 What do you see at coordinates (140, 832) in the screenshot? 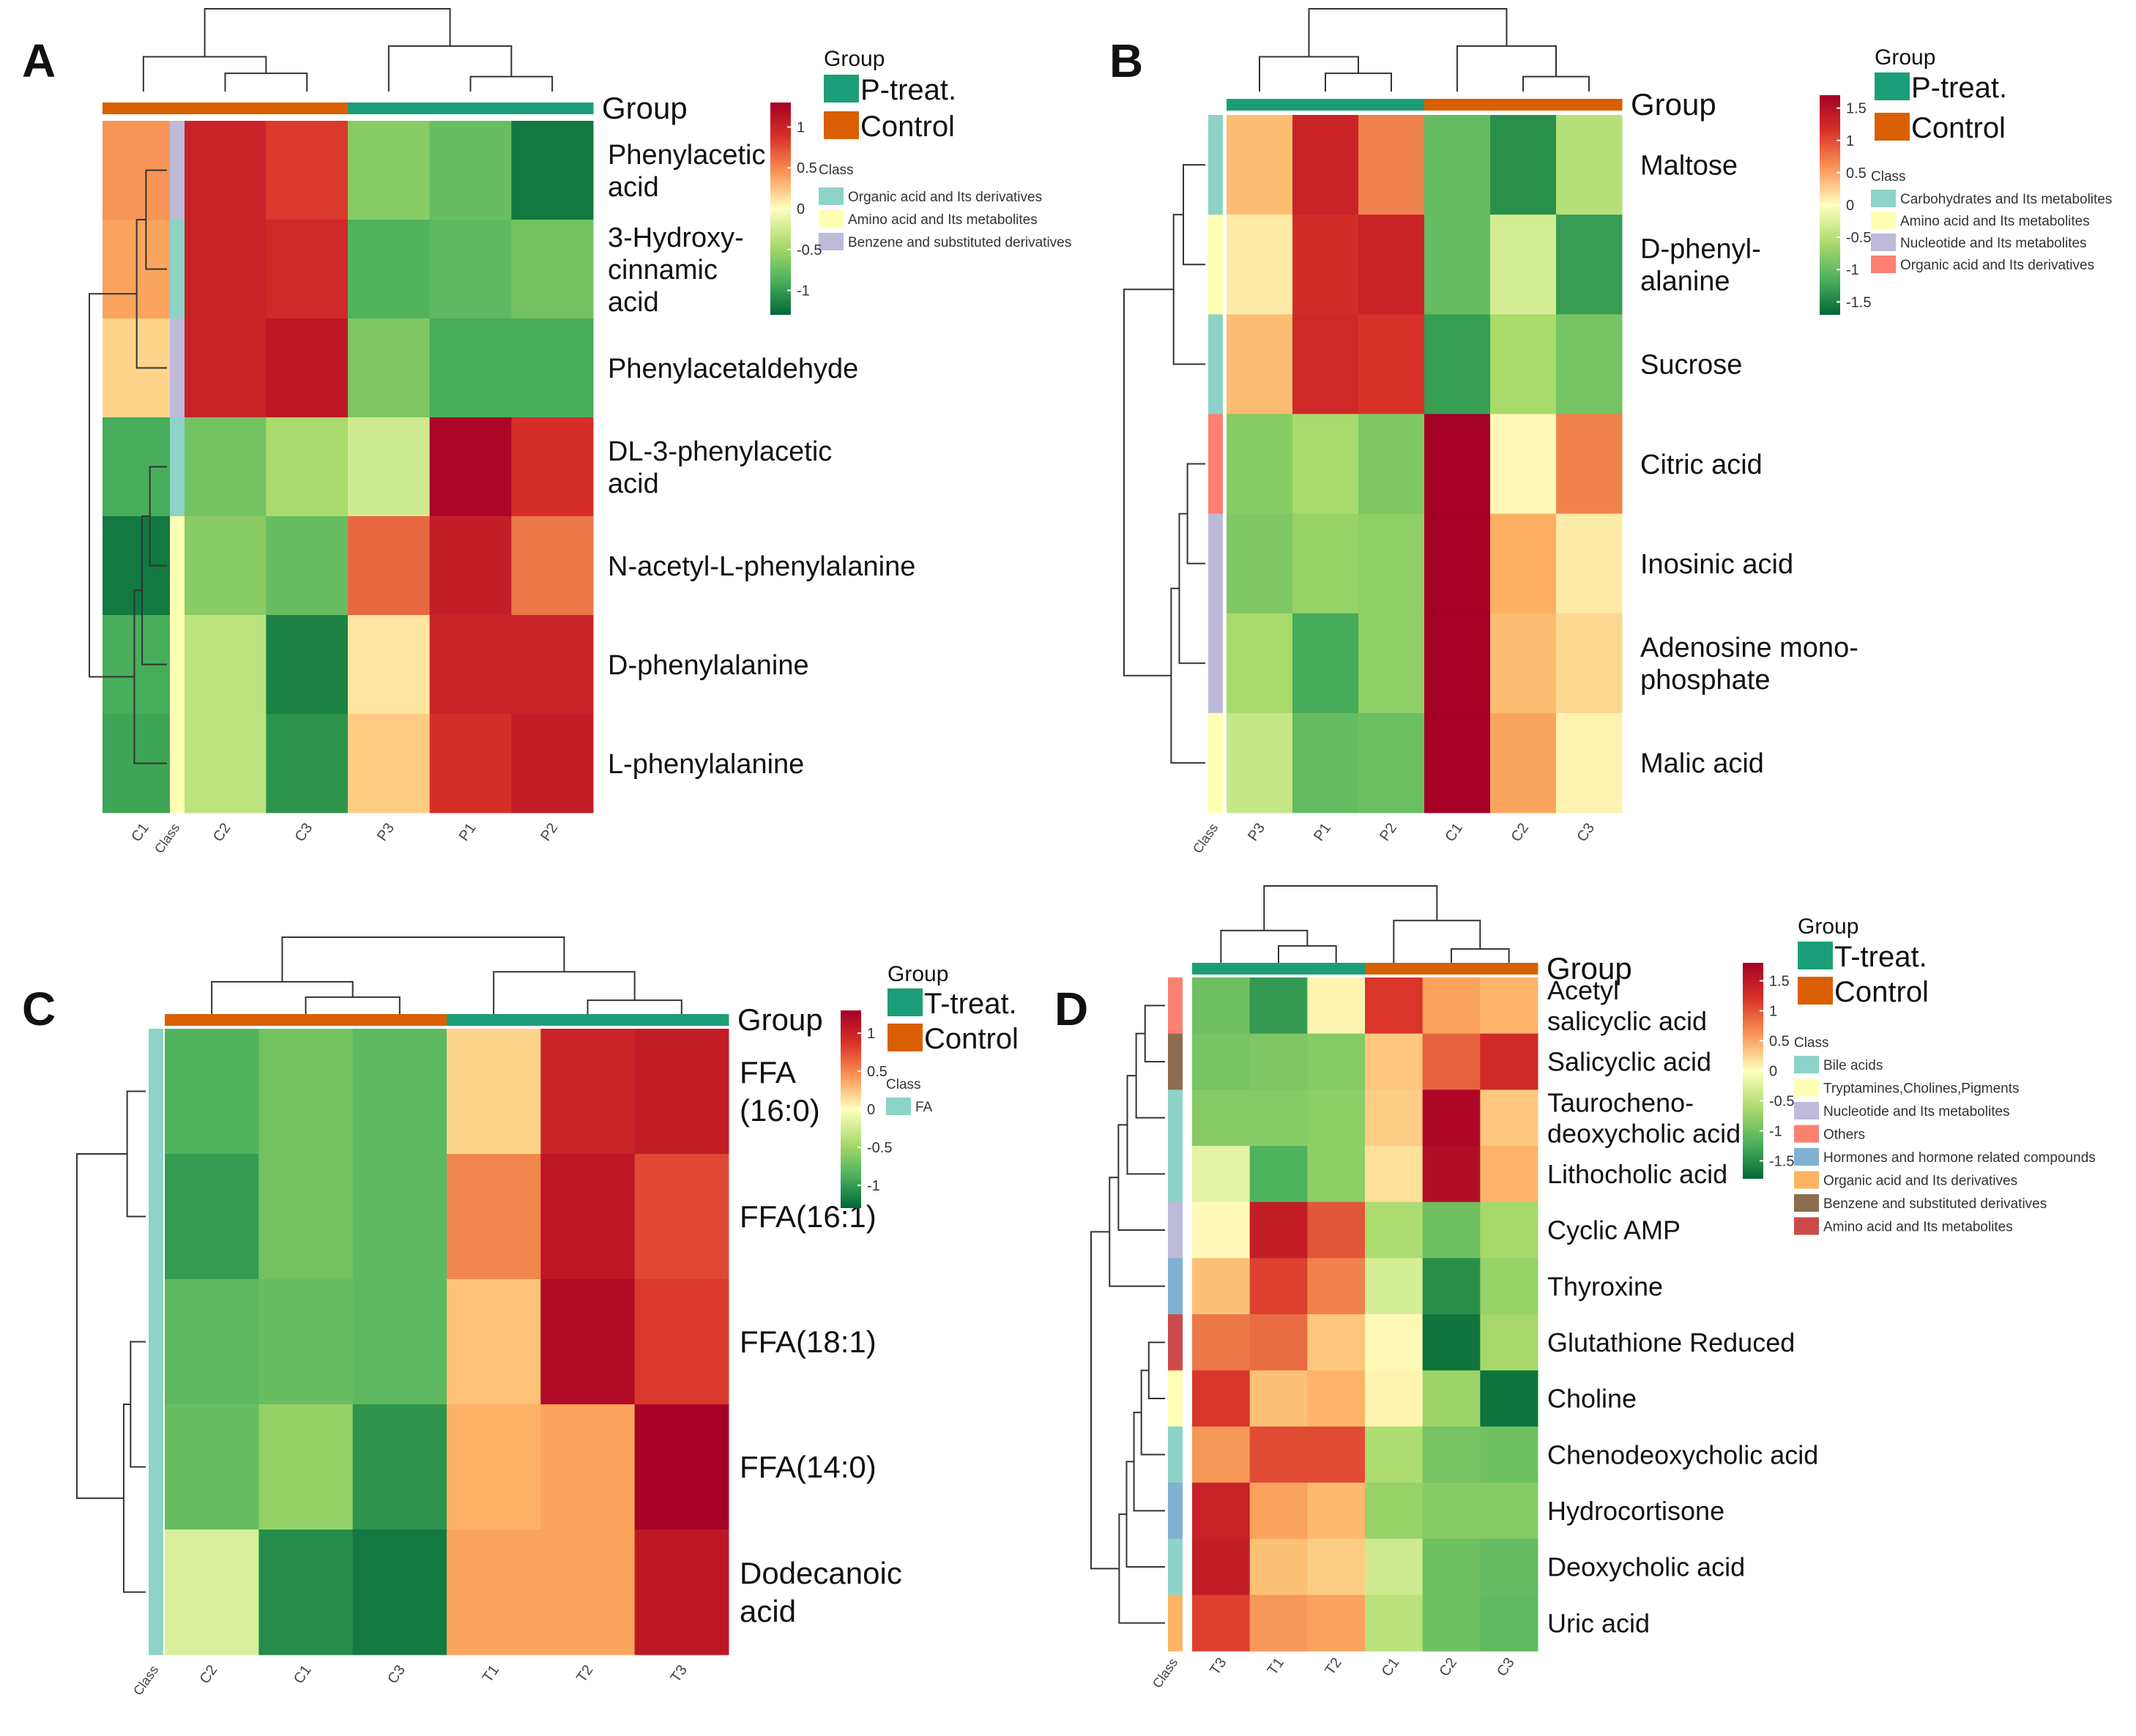
I see `column-label: C1` at bounding box center [140, 832].